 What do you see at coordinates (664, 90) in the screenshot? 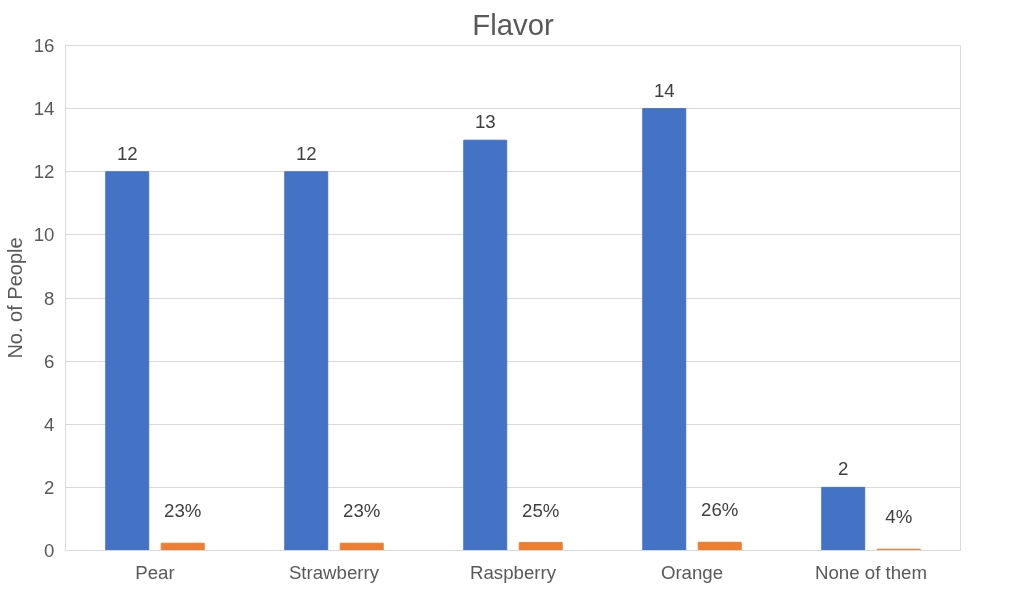
I see `data-label: 14` at bounding box center [664, 90].